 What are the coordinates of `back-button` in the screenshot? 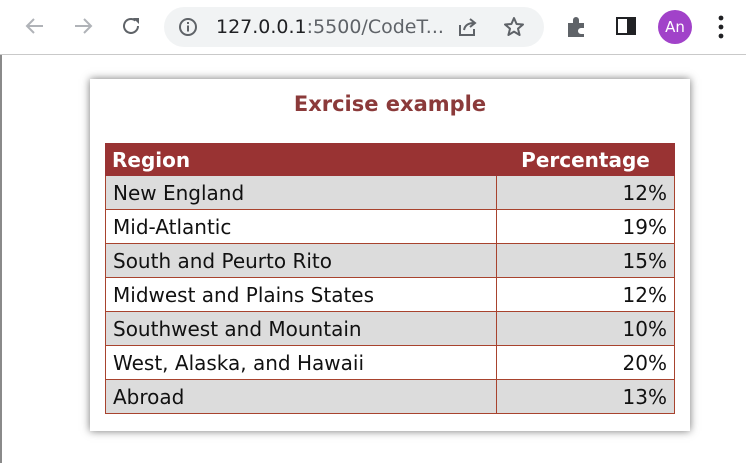 It's located at (35, 26).